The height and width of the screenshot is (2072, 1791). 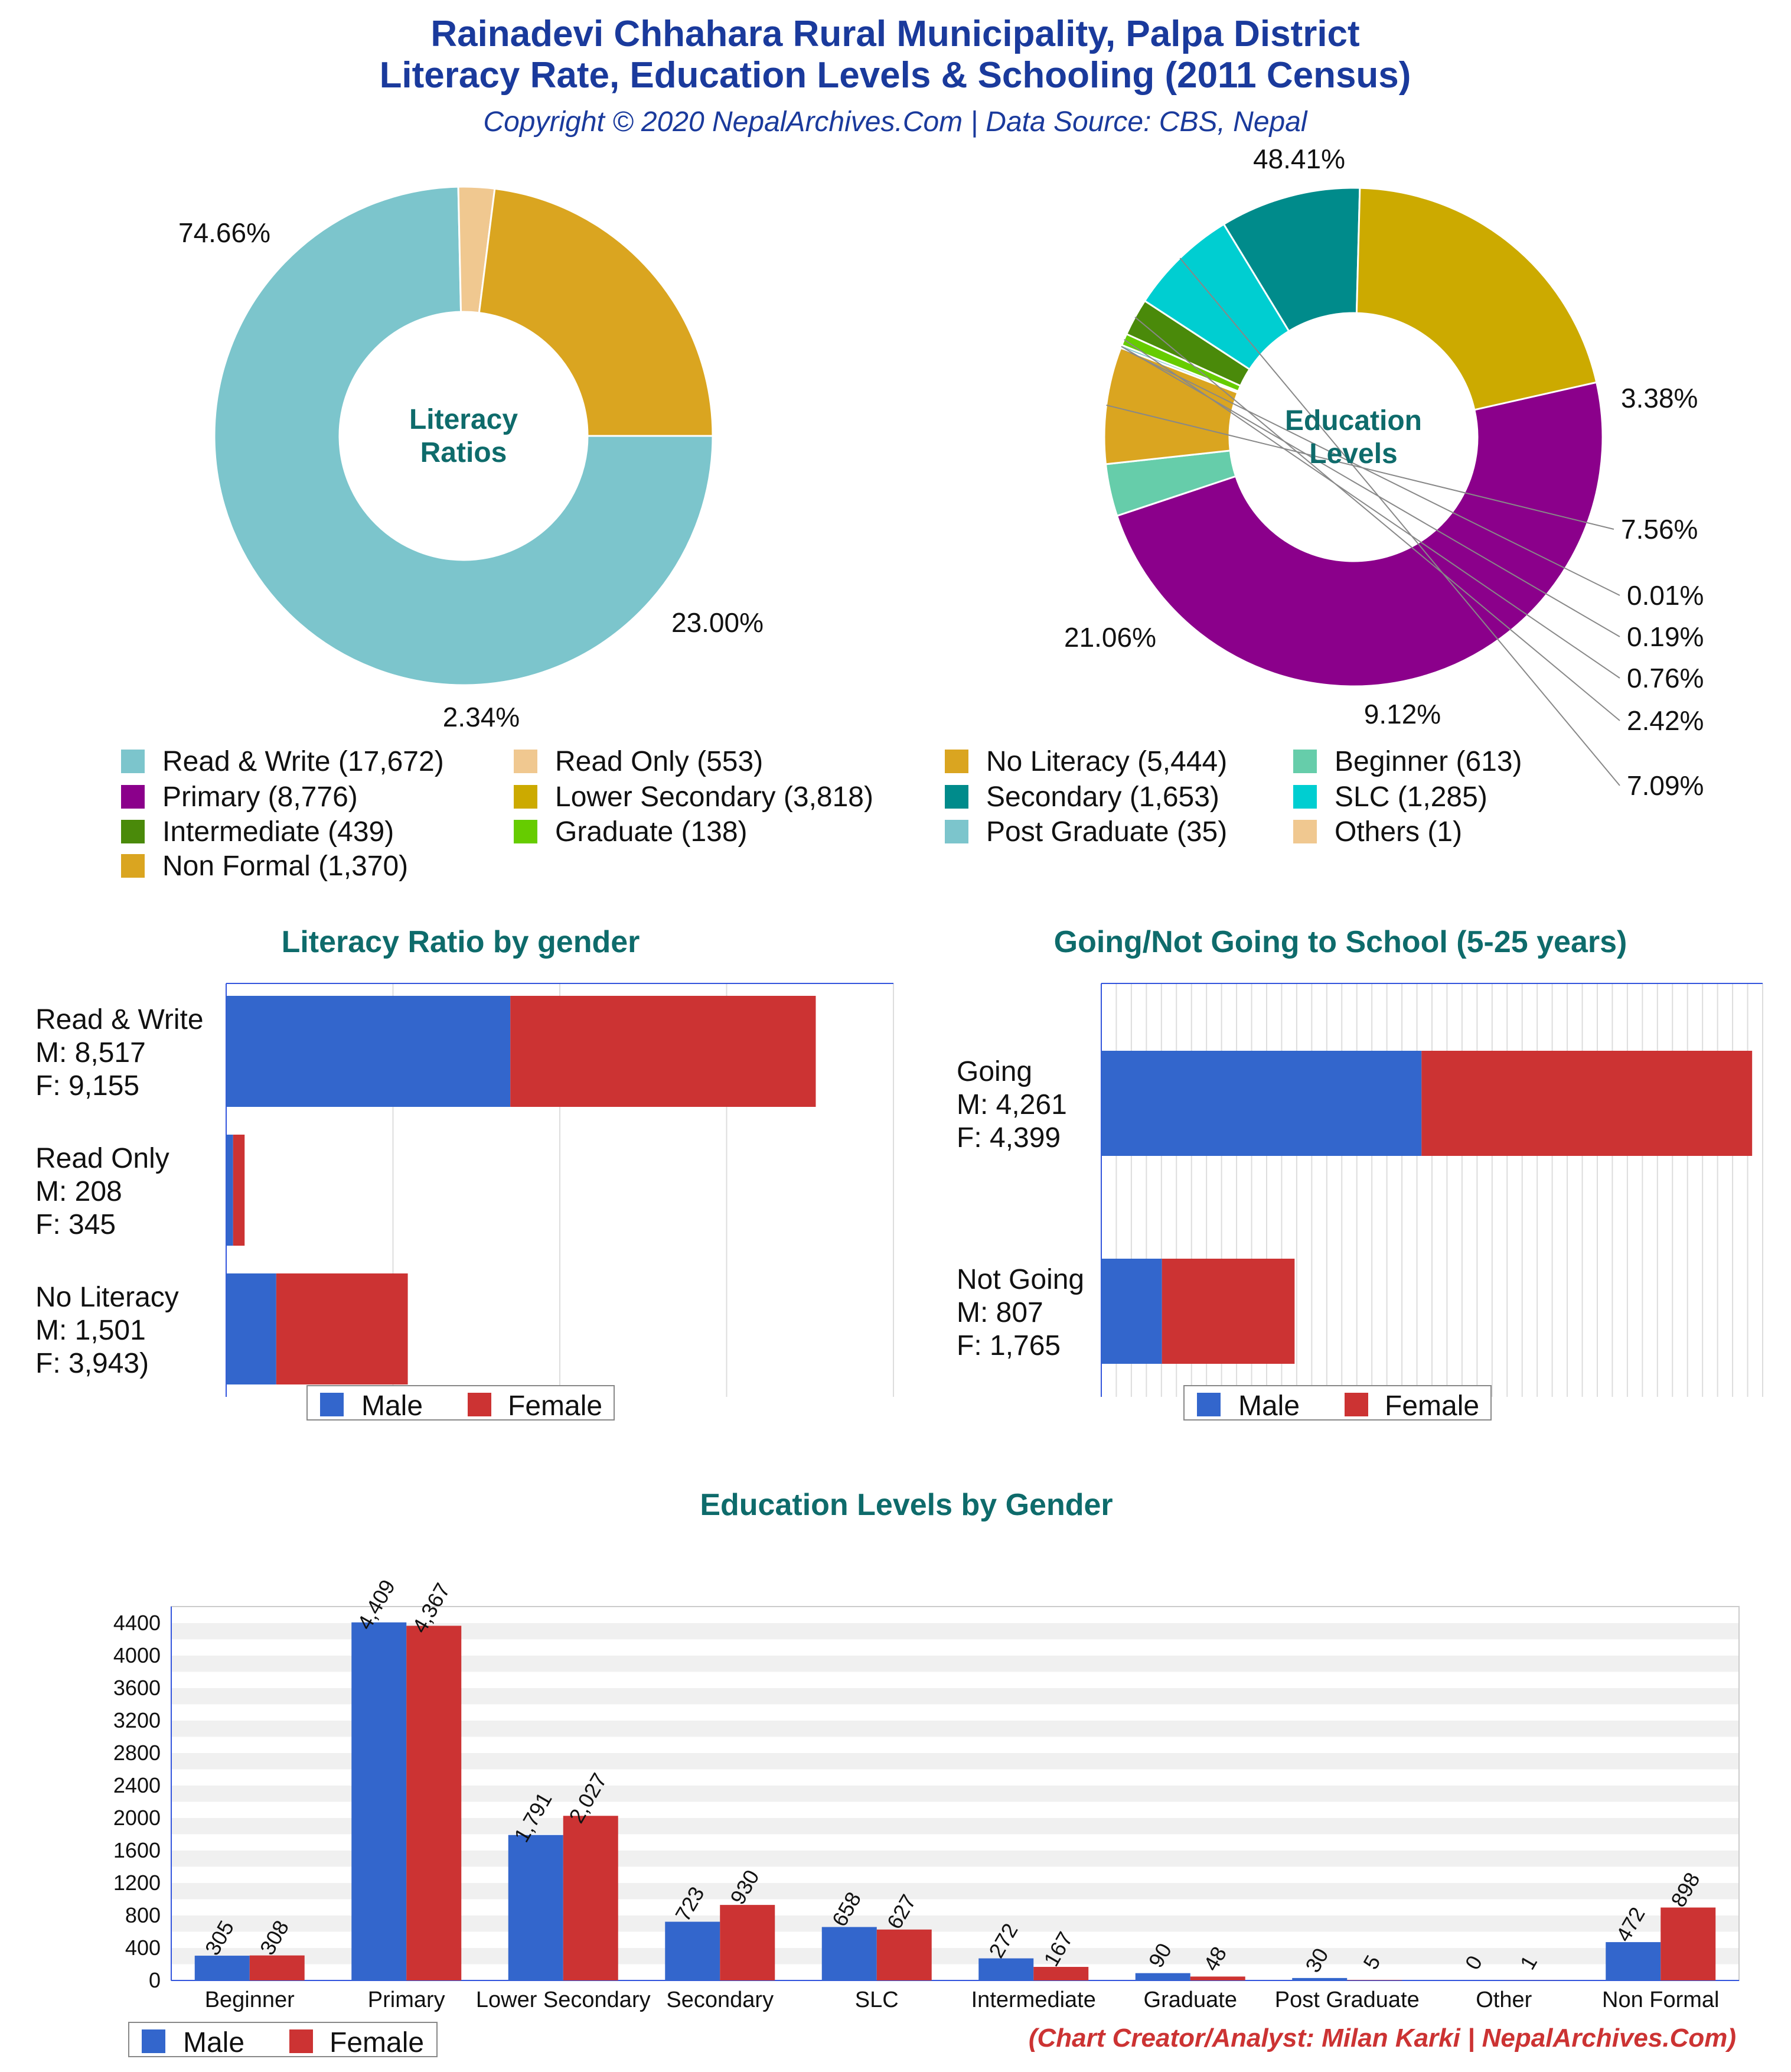 What do you see at coordinates (137, 1655) in the screenshot?
I see `y-tick-label: 4000` at bounding box center [137, 1655].